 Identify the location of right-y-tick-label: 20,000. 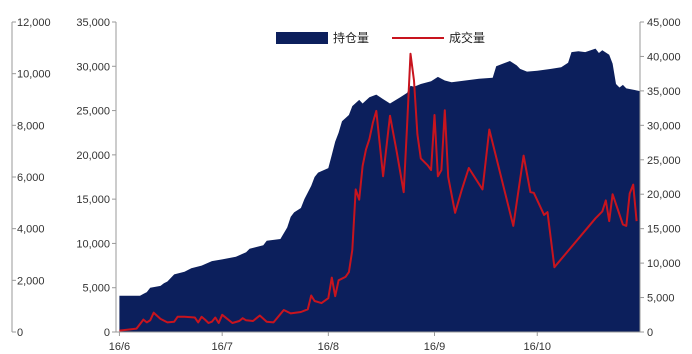
(664, 195).